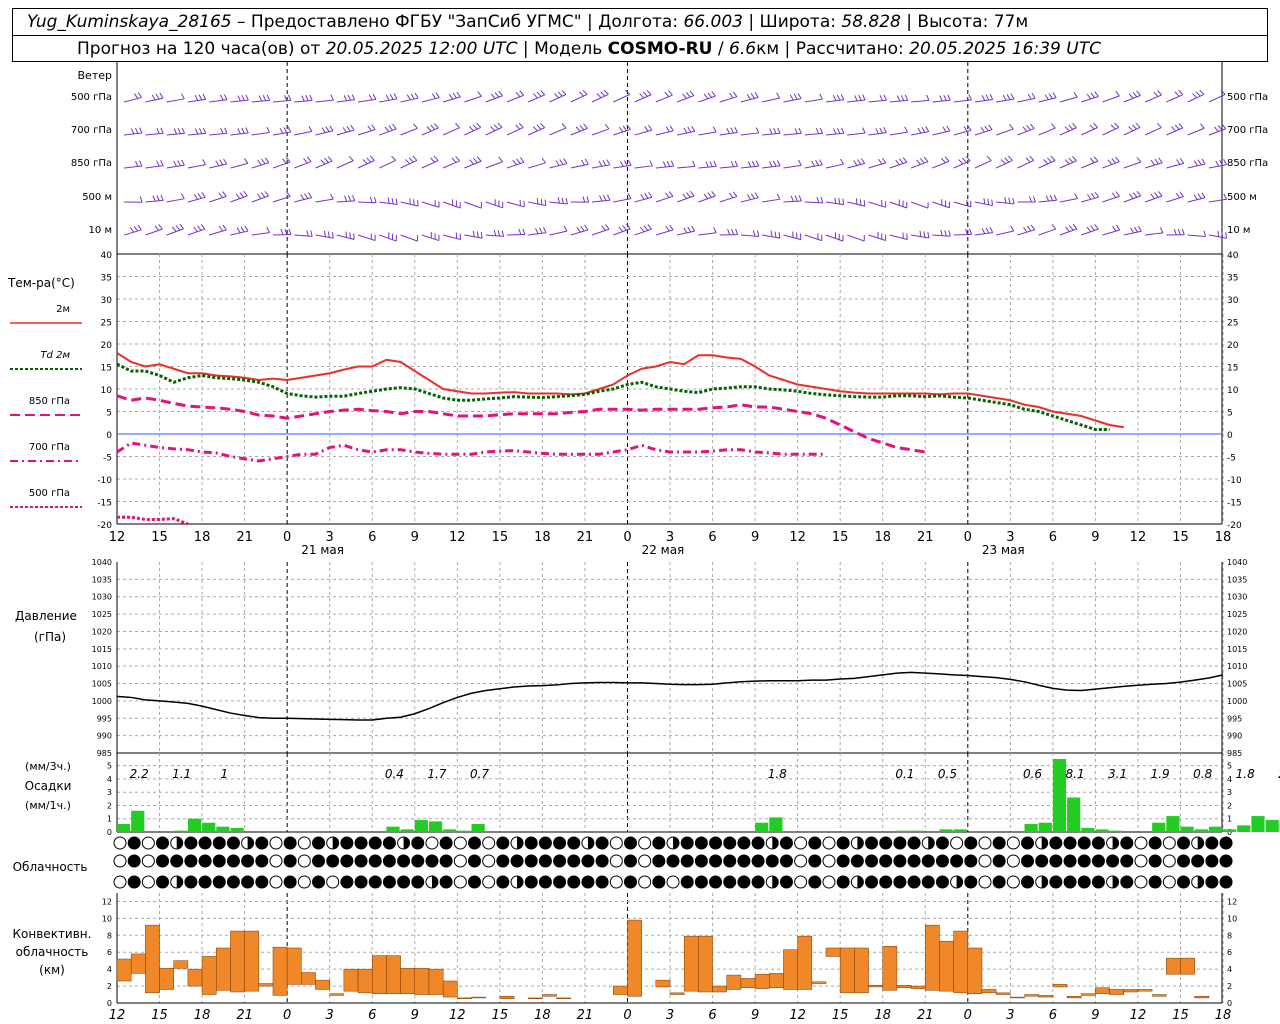 This screenshot has width=1280, height=1024. What do you see at coordinates (107, 301) in the screenshot?
I see `temp-y-tick: 30` at bounding box center [107, 301].